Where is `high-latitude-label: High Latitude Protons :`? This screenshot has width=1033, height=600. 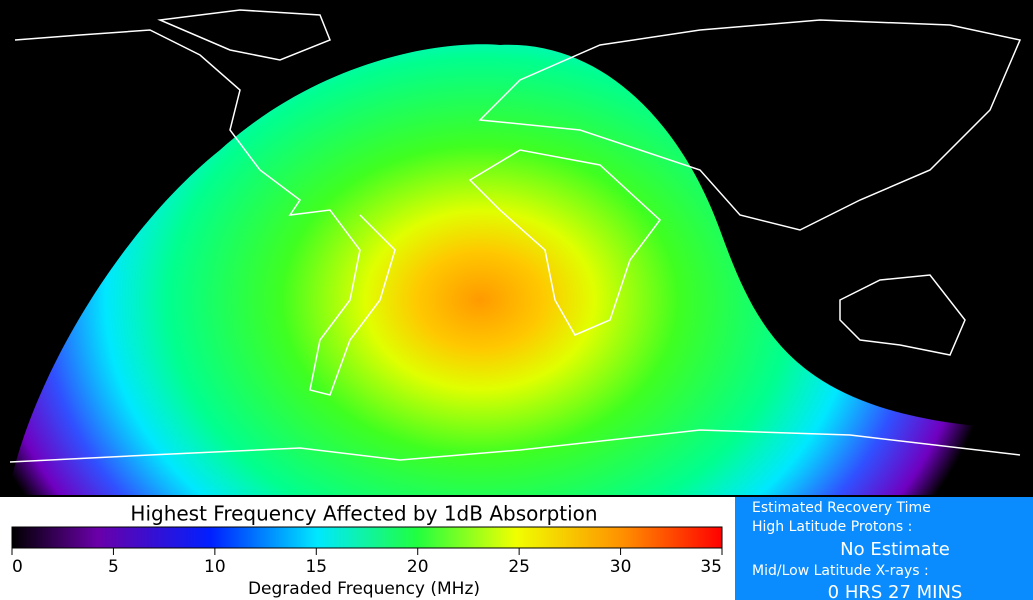 high-latitude-label: High Latitude Protons : is located at coordinates (832, 527).